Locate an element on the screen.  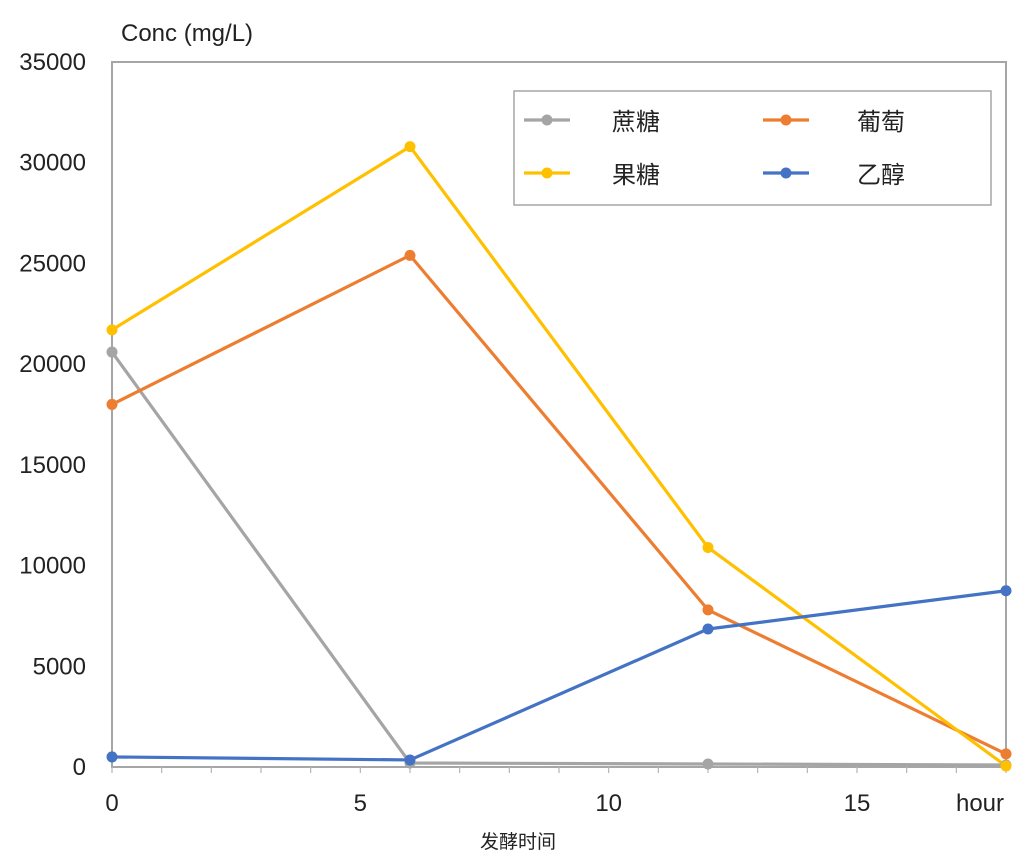
y-axis-label: Conc (mg/L) is located at coordinates (187, 33).